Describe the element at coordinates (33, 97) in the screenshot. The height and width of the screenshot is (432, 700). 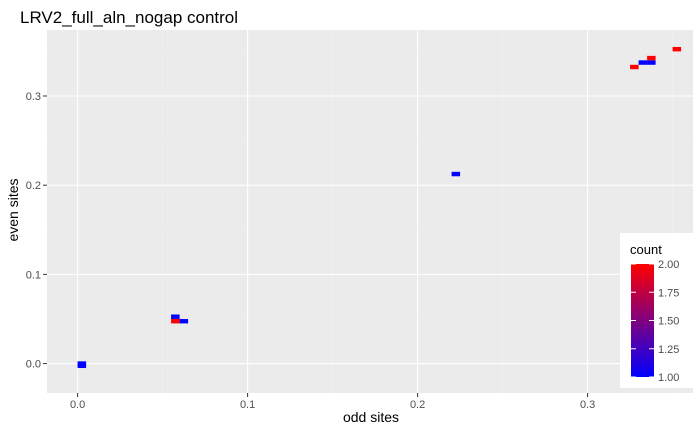
I see `y-tick-label: 0.3` at that location.